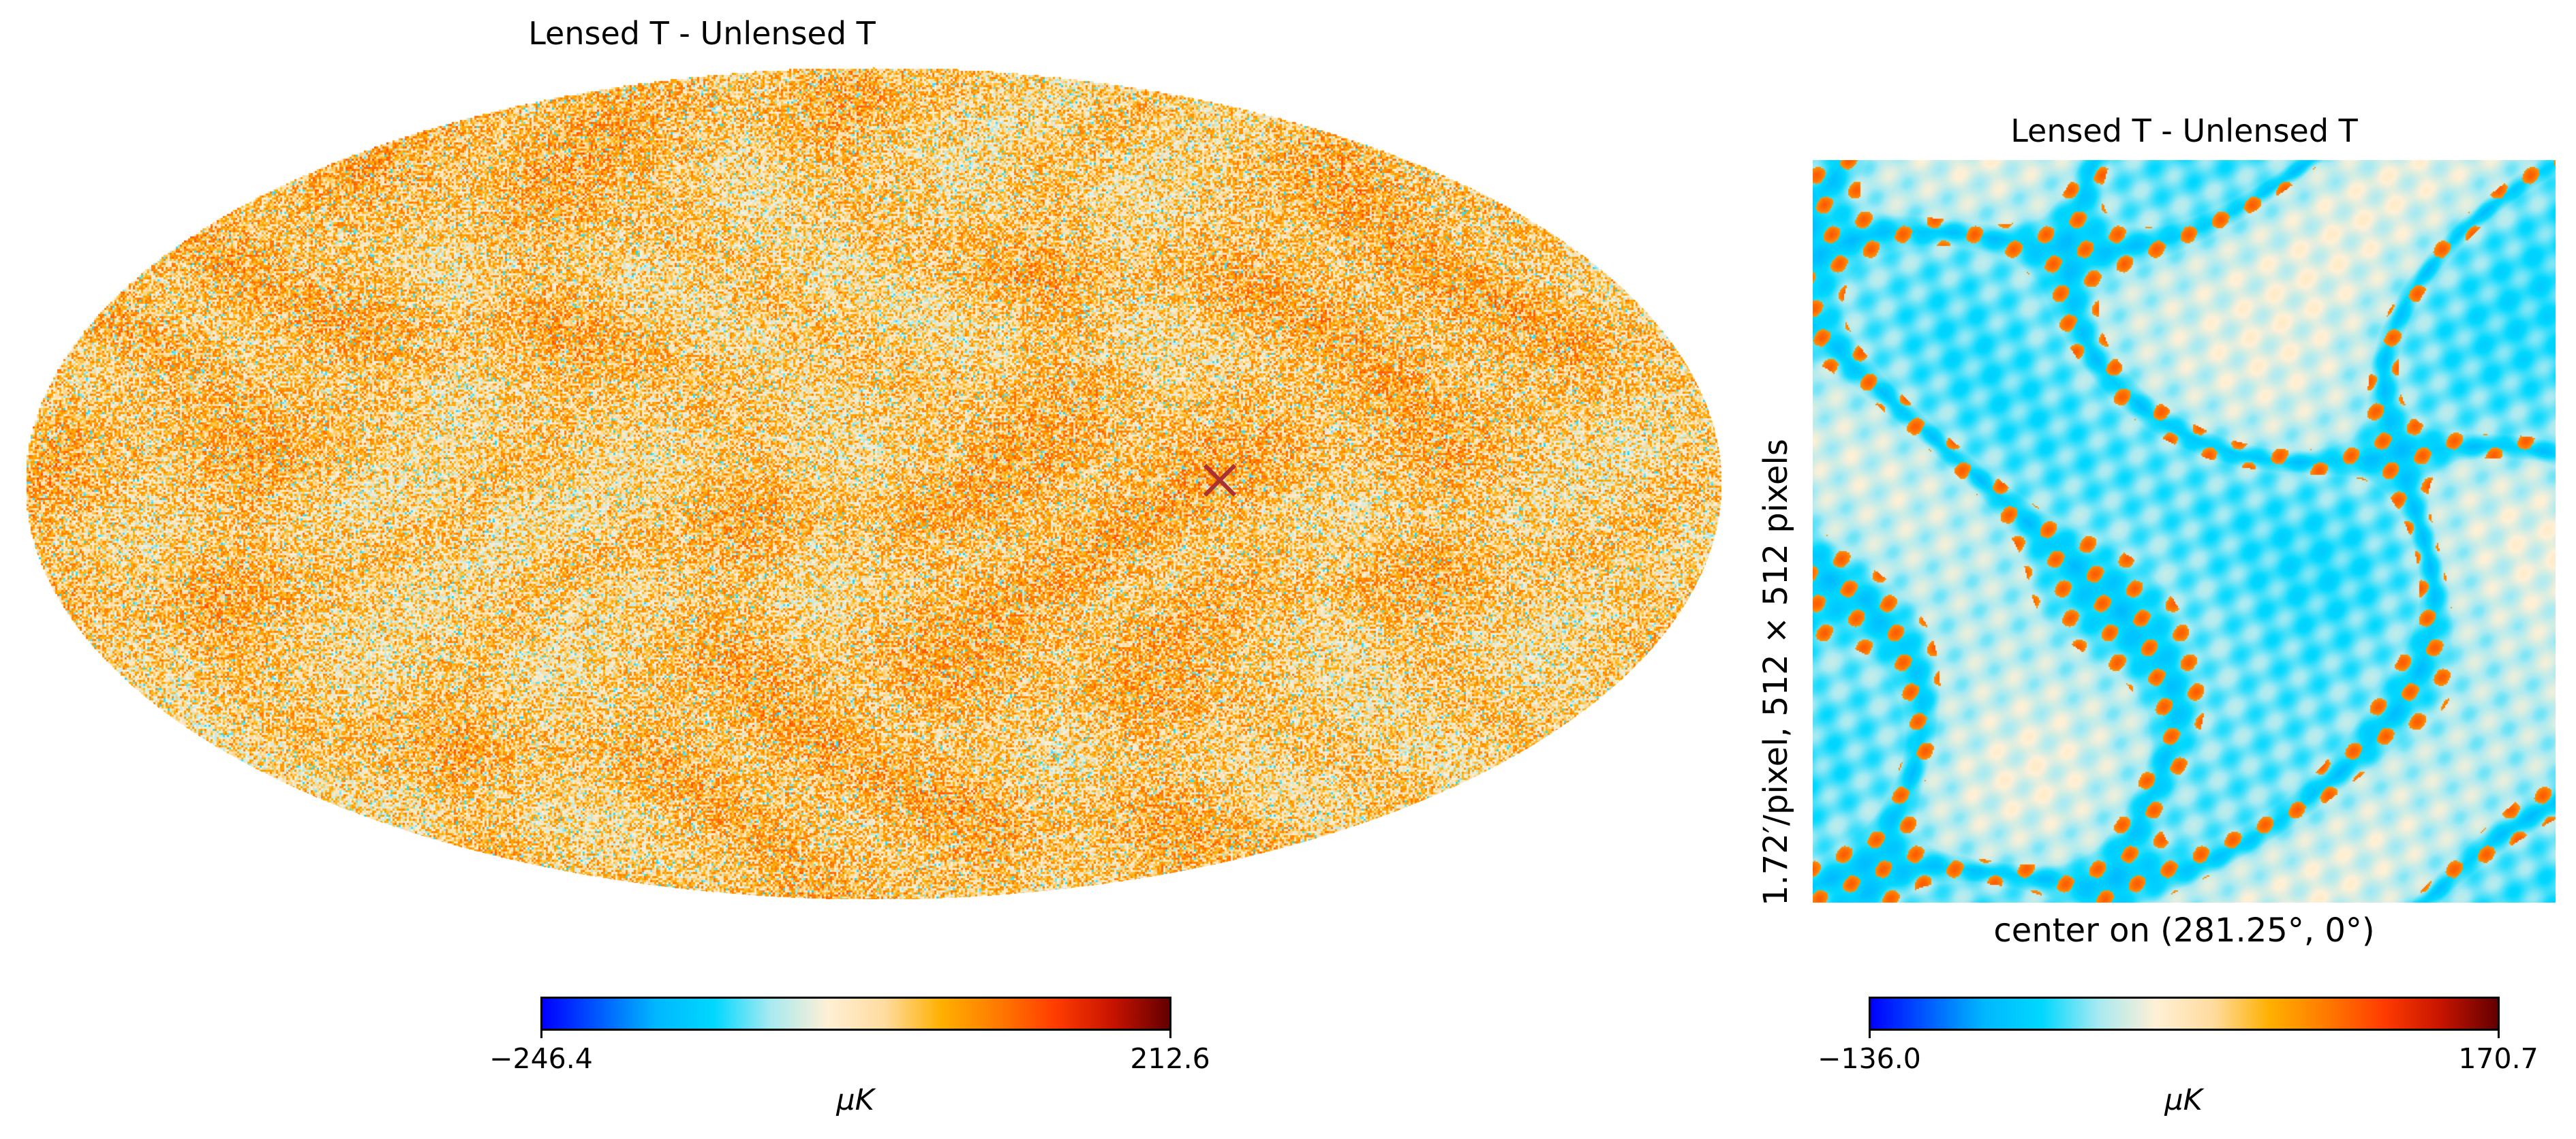 This screenshot has height=1139, width=2576. What do you see at coordinates (2184, 131) in the screenshot?
I see `gnomonic-title: Lensed T - Unlensed T` at bounding box center [2184, 131].